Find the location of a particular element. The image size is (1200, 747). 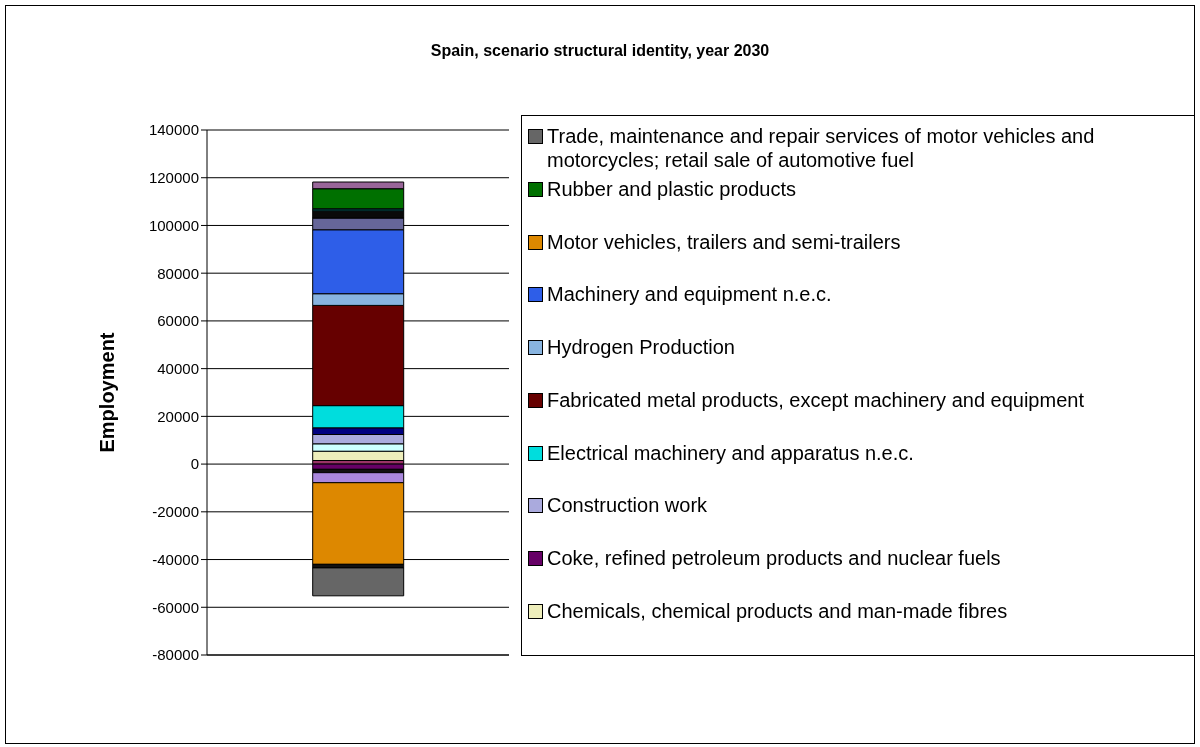

y-axis-title: Employment is located at coordinates (107, 392).